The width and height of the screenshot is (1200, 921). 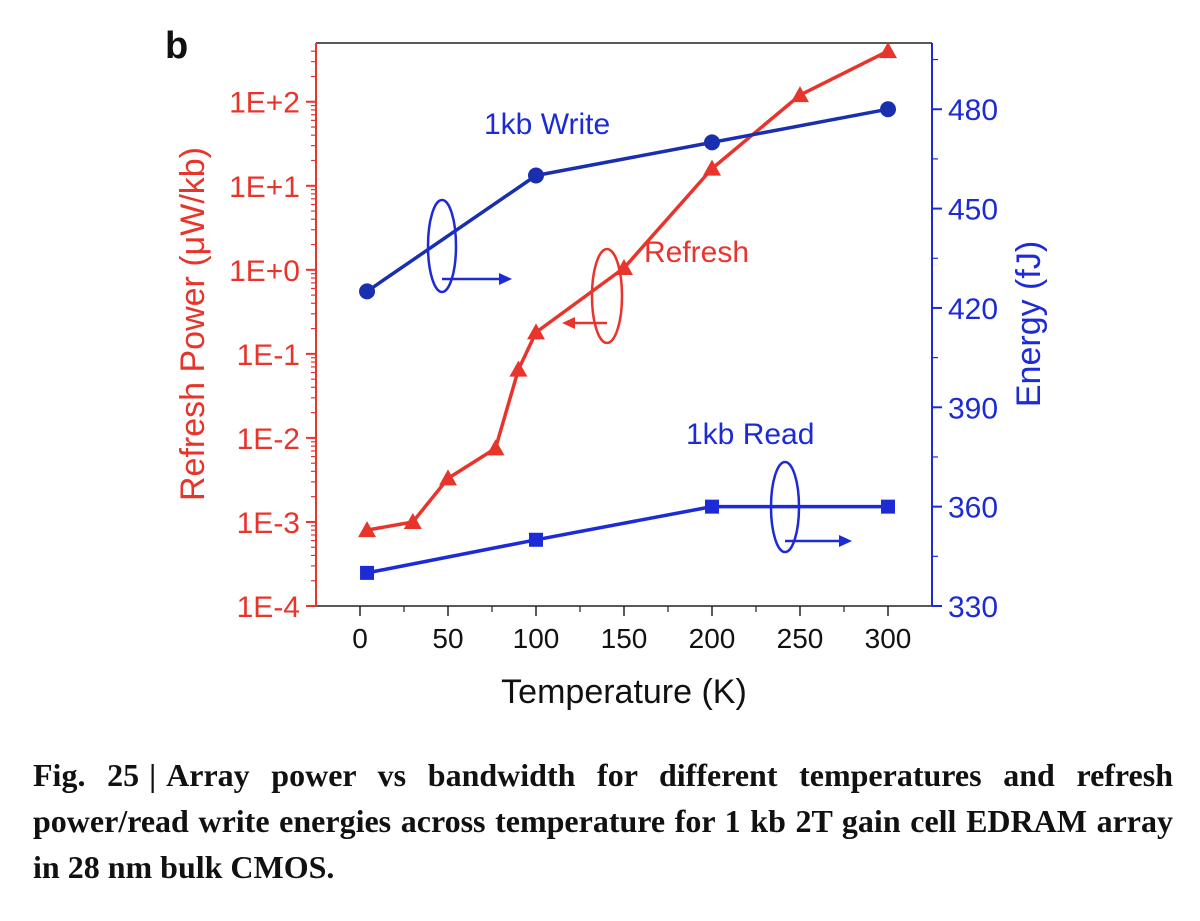 What do you see at coordinates (268, 523) in the screenshot?
I see `left-tick-label: 1E-3` at bounding box center [268, 523].